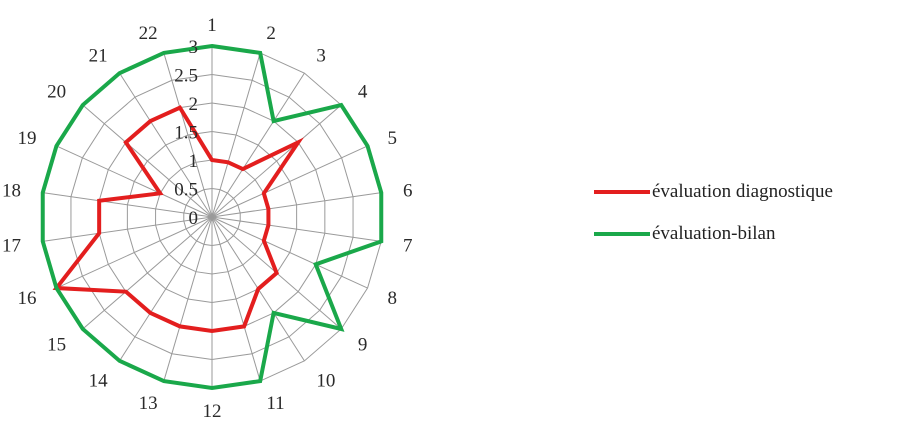  I want to click on legend: évaluation diagnostique évaluation-bilan, so click(713, 220).